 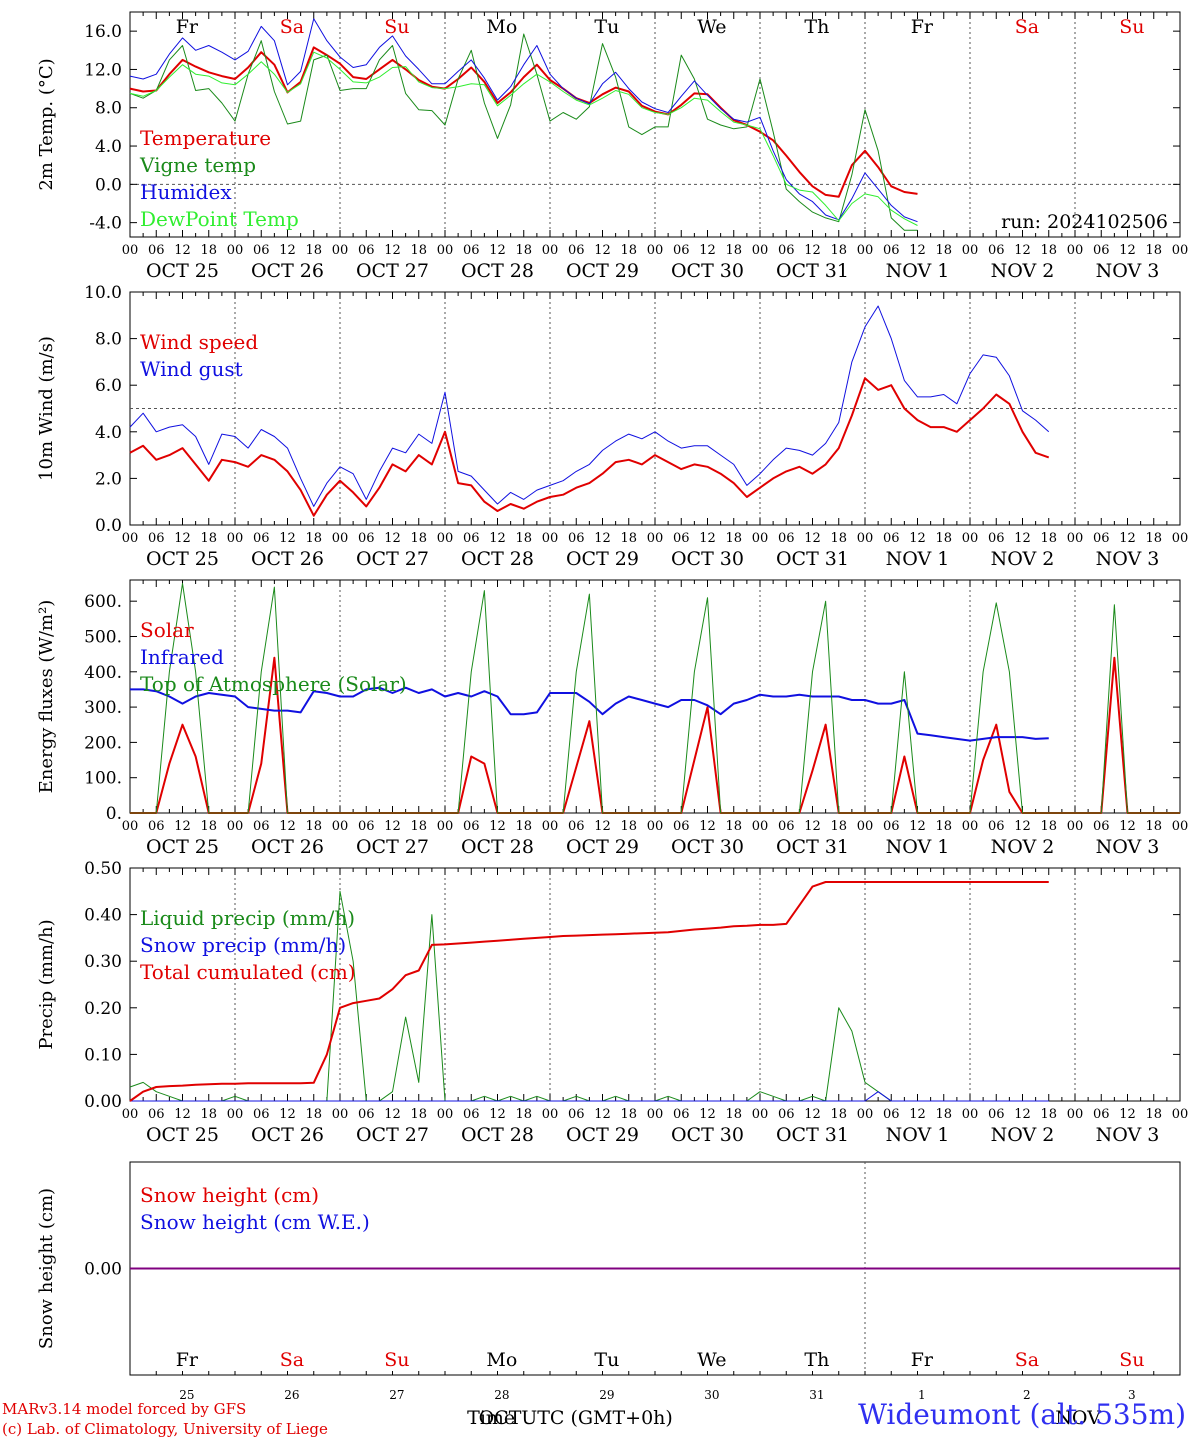 What do you see at coordinates (46, 1268) in the screenshot?
I see `y-axis-title: Snow height (cm)` at bounding box center [46, 1268].